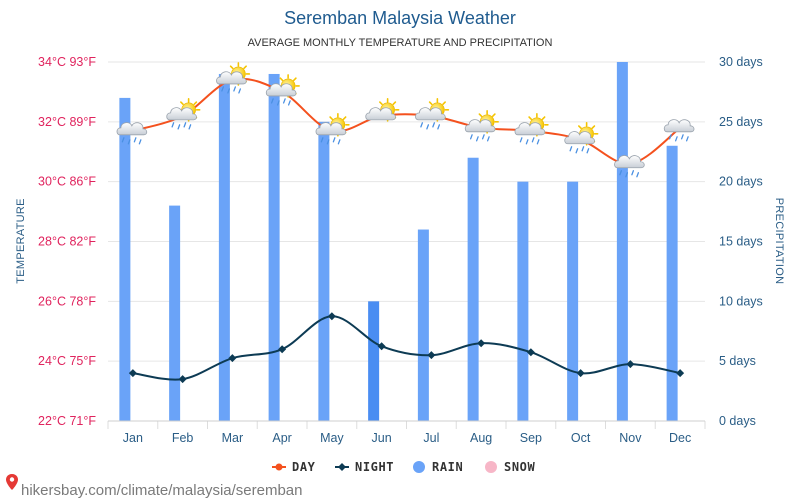 This screenshot has width=800, height=500. What do you see at coordinates (281, 438) in the screenshot?
I see `month-label: Apr` at bounding box center [281, 438].